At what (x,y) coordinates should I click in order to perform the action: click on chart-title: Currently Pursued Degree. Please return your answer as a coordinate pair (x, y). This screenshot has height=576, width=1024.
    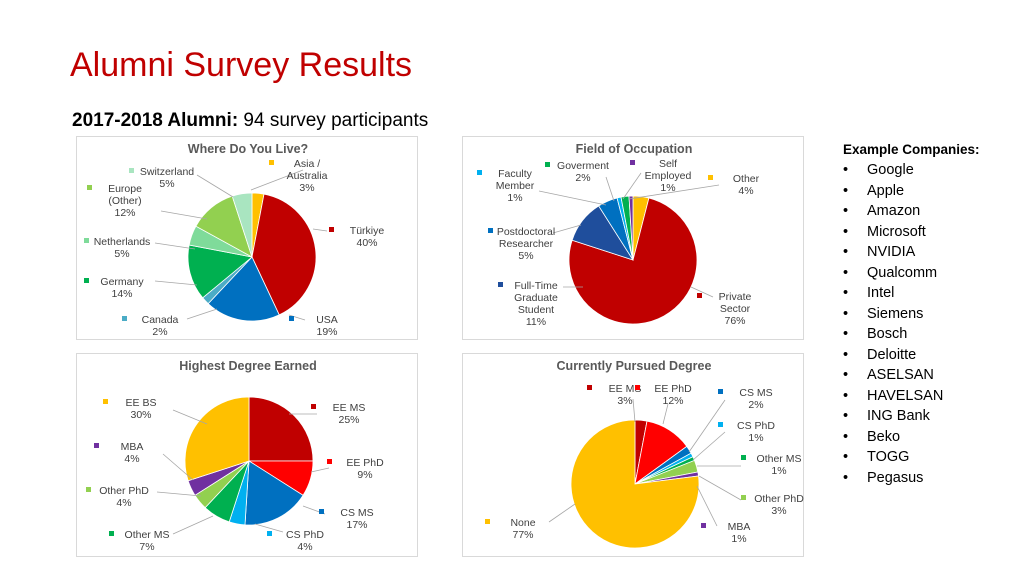
    Looking at the image, I should click on (634, 366).